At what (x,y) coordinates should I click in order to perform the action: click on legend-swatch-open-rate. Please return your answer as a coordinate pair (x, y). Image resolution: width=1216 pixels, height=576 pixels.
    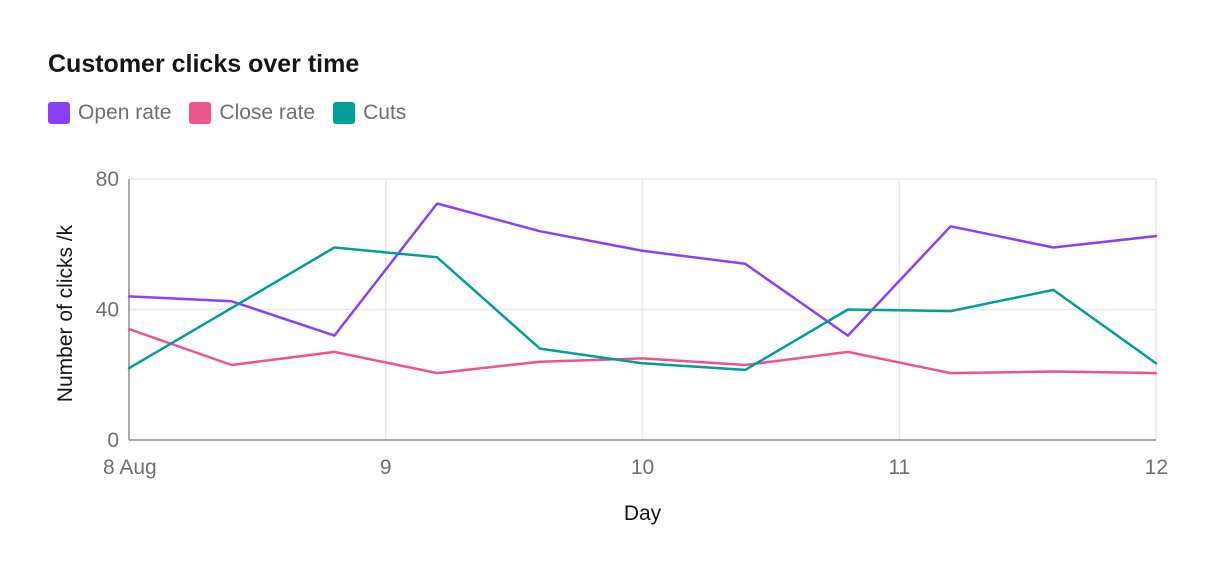
    Looking at the image, I should click on (59, 113).